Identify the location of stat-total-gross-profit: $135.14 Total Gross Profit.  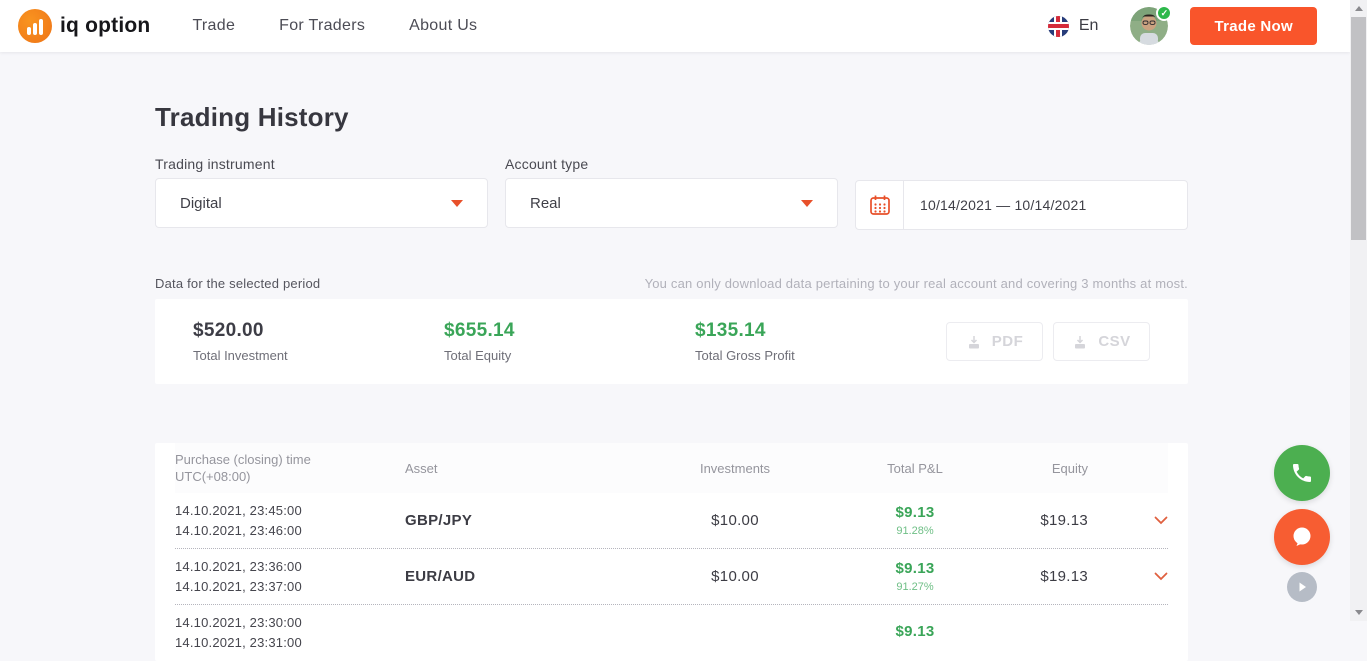
(820, 341).